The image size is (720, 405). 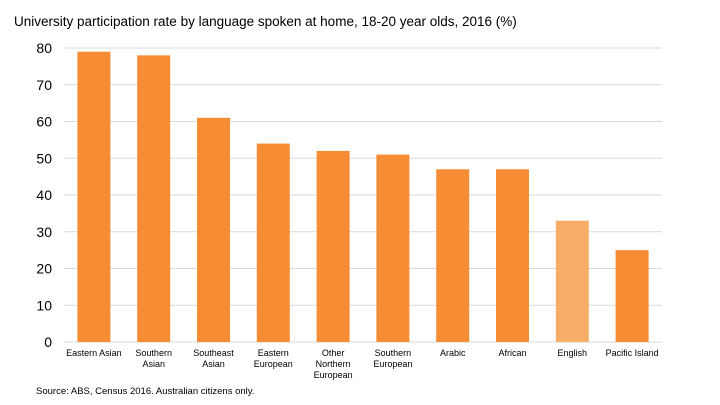 What do you see at coordinates (44, 48) in the screenshot?
I see `y-tick-label: 80` at bounding box center [44, 48].